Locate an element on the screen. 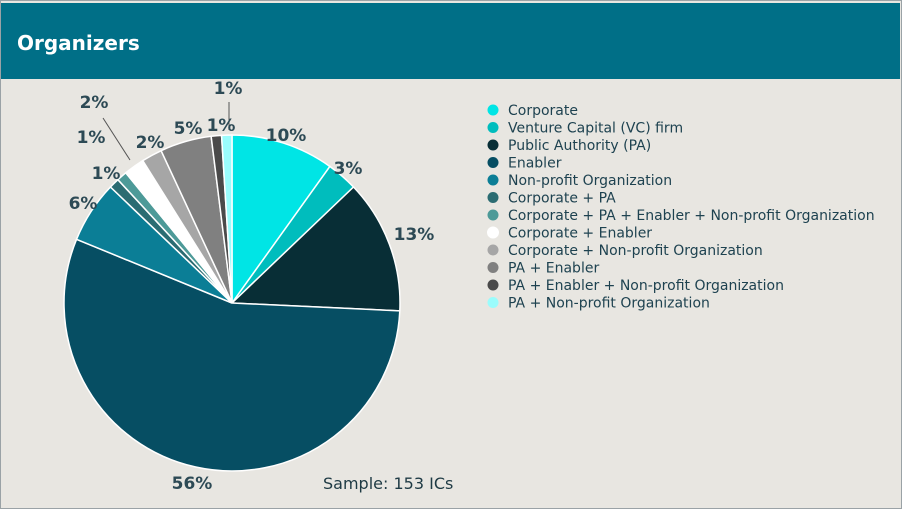  legend-label: Public Authority (PA) is located at coordinates (579, 146).